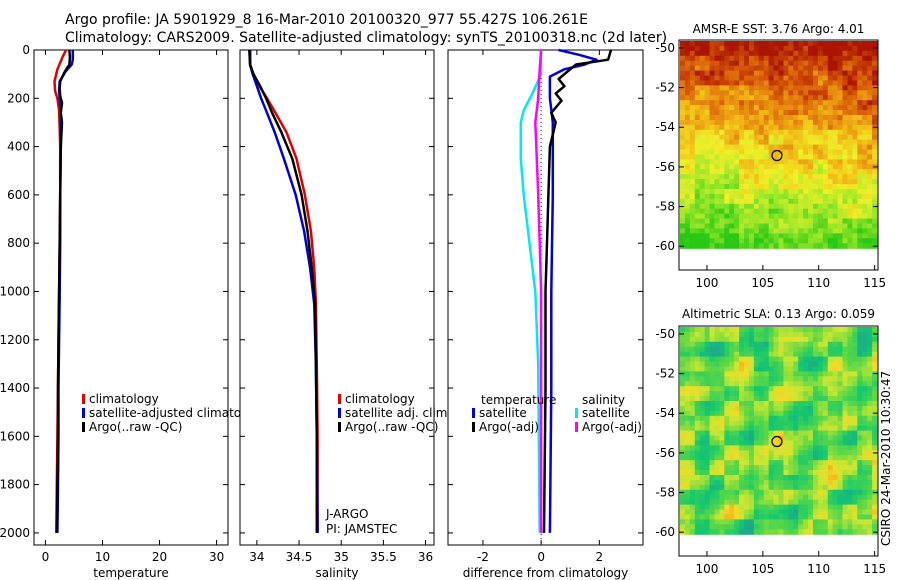 The width and height of the screenshot is (900, 580). Describe the element at coordinates (665, 453) in the screenshot. I see `y-tick-label: -56` at that location.